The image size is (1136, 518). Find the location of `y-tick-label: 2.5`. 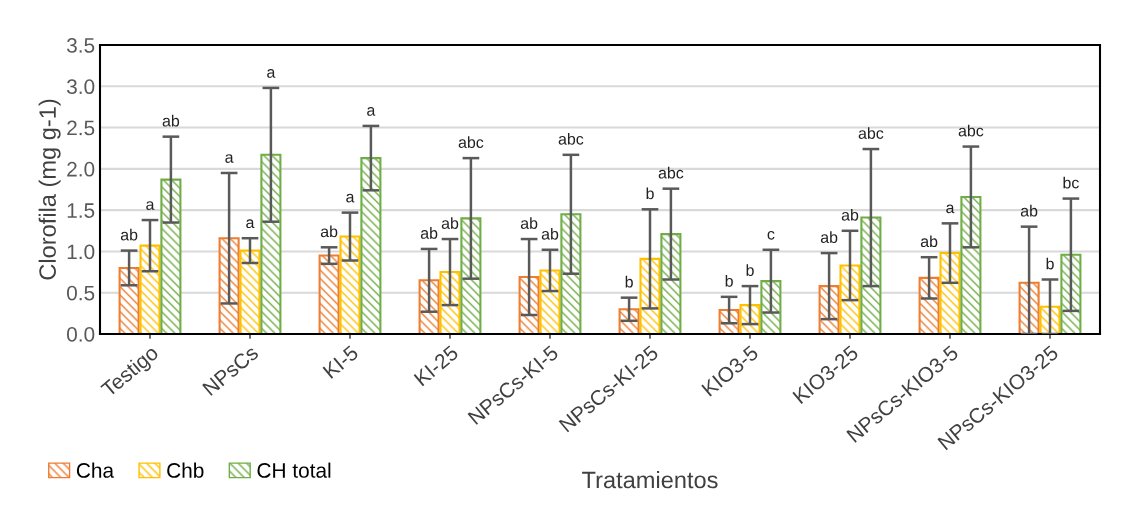

y-tick-label: 2.5 is located at coordinates (81, 128).